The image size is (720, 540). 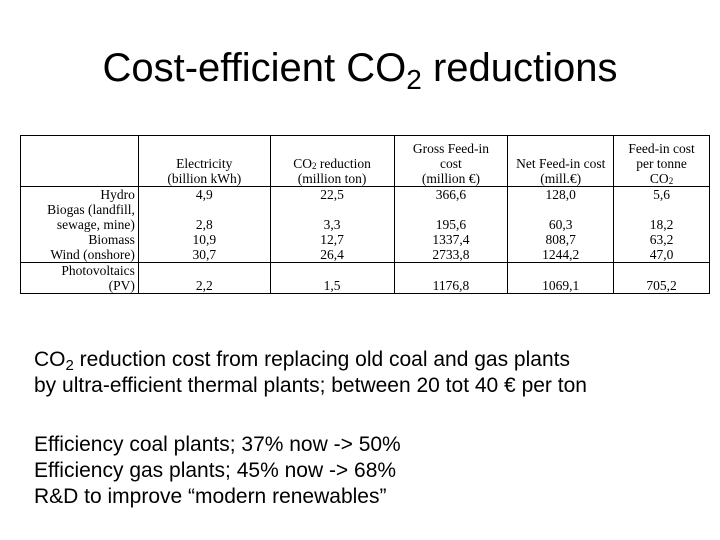 What do you see at coordinates (451, 239) in the screenshot?
I see `cell-gross: 1337,4` at bounding box center [451, 239].